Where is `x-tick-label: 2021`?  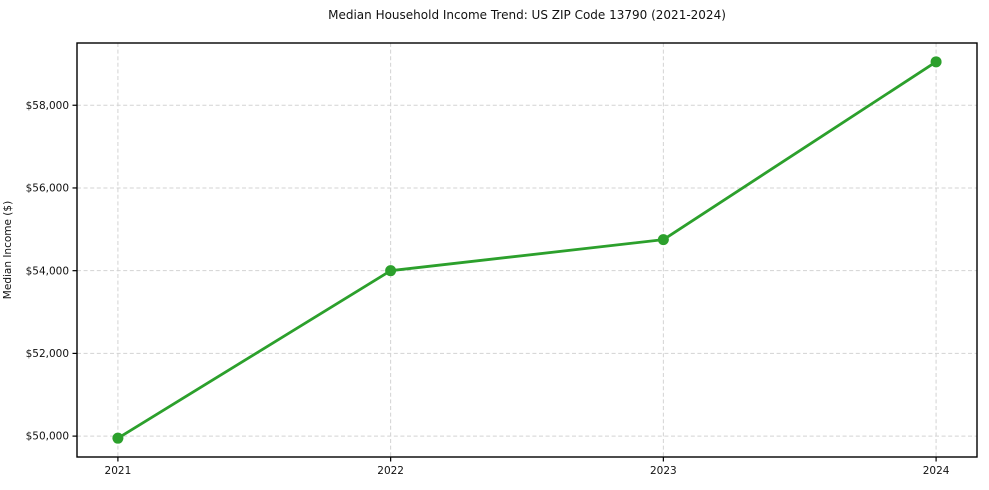
x-tick-label: 2021 is located at coordinates (118, 471).